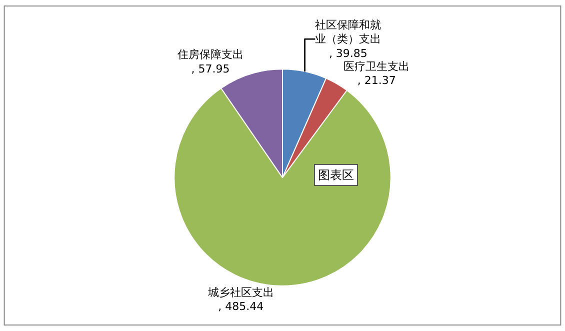 This screenshot has width=565, height=331. What do you see at coordinates (211, 54) in the screenshot?
I see `slice-label: 住房保障支出` at bounding box center [211, 54].